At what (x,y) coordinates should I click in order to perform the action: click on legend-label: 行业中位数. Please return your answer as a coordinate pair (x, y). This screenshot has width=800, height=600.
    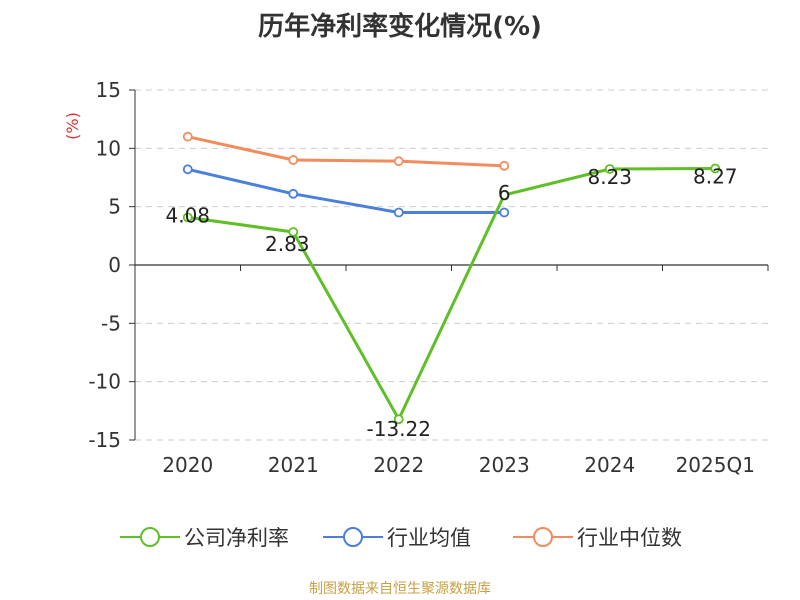
    Looking at the image, I should click on (629, 538).